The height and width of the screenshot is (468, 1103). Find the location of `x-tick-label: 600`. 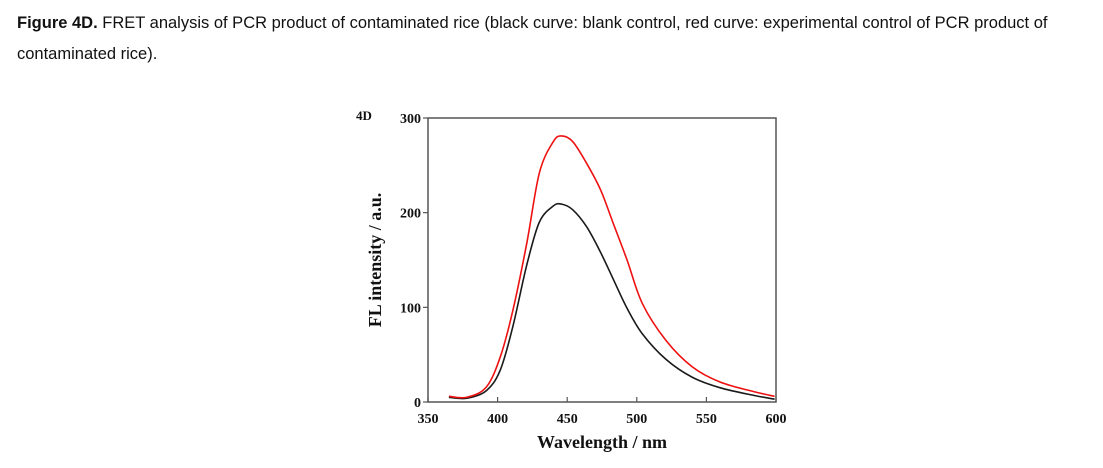

x-tick-label: 600 is located at coordinates (776, 419).